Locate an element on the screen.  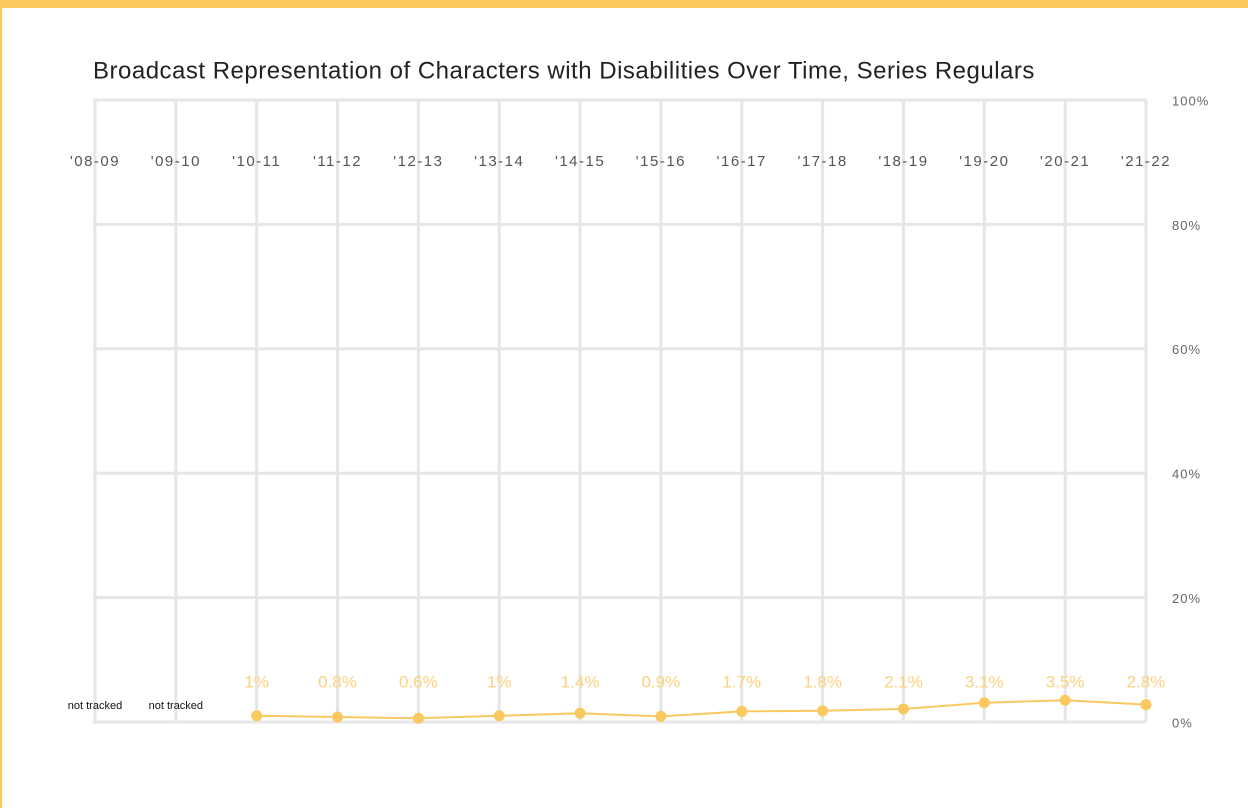
x-tick-label: '13-14 is located at coordinates (499, 161).